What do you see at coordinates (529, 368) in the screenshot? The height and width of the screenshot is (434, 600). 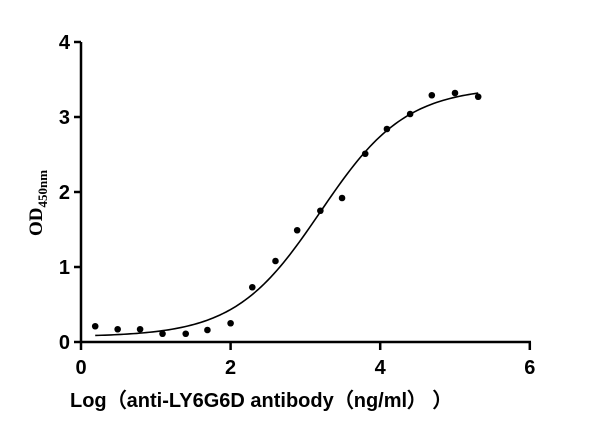 I see `x-tick-label: 6` at bounding box center [529, 368].